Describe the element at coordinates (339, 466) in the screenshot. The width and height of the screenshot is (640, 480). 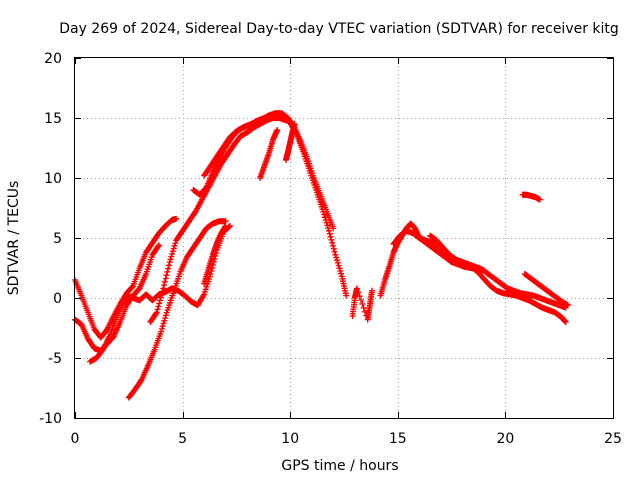
I see `x-axis-label: GPS time / hours` at that location.